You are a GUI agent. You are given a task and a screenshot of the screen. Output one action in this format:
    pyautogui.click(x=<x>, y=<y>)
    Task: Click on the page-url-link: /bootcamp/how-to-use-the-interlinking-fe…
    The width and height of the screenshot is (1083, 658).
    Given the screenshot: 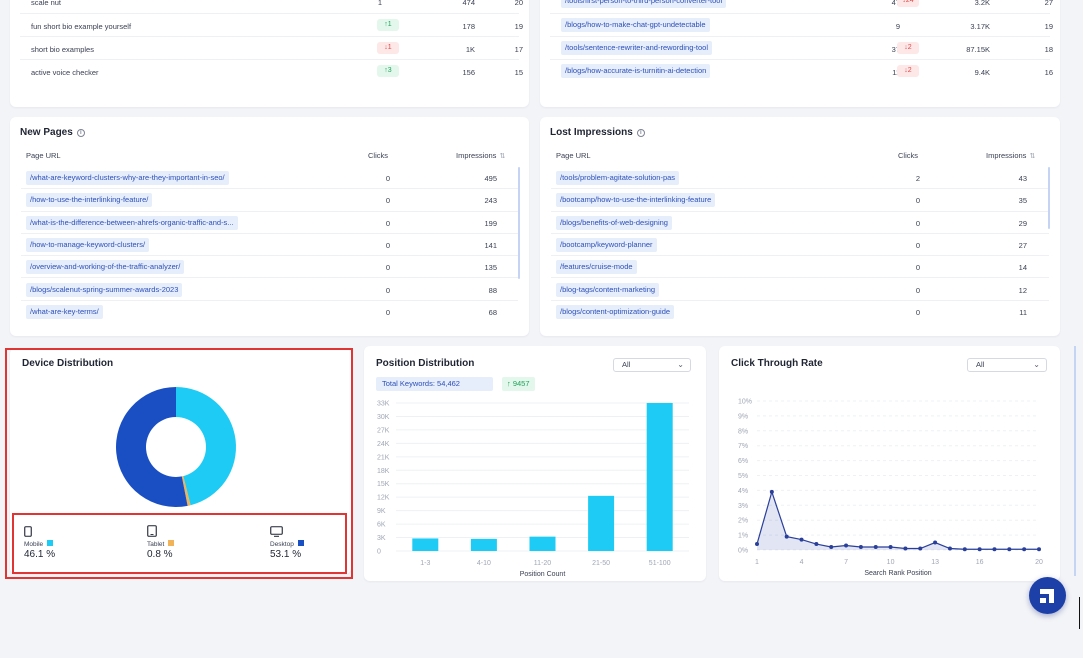 What is the action you would take?
    pyautogui.click(x=636, y=200)
    